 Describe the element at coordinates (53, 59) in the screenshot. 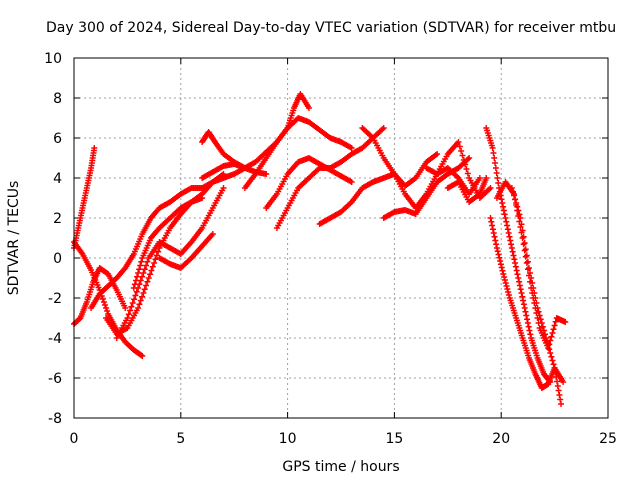

I see `y-tick-label: 10` at that location.